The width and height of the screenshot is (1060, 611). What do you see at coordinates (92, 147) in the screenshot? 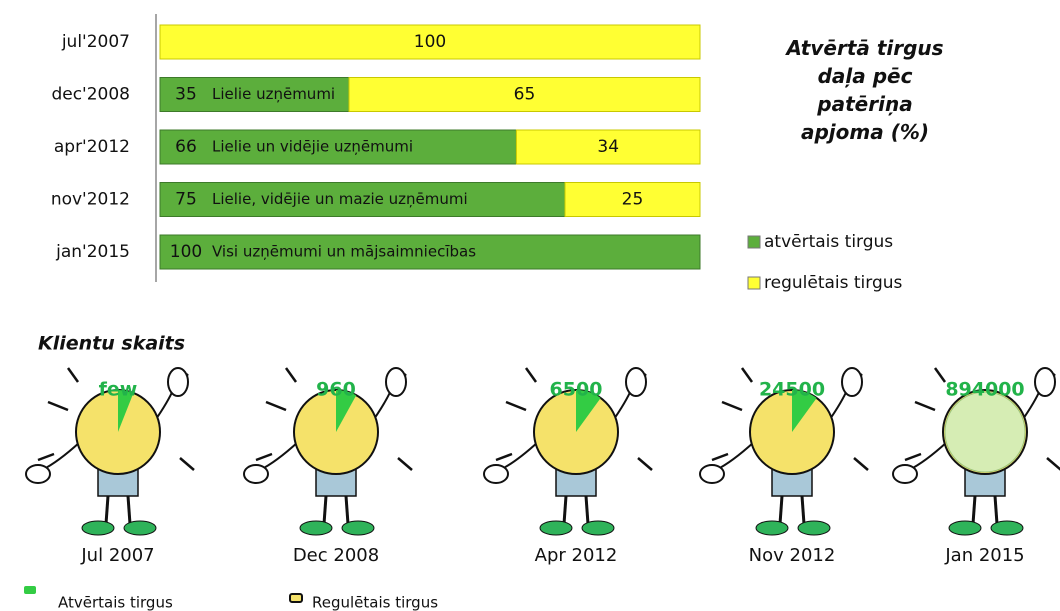
I see `y-tick-label: apr'2012` at bounding box center [92, 147].